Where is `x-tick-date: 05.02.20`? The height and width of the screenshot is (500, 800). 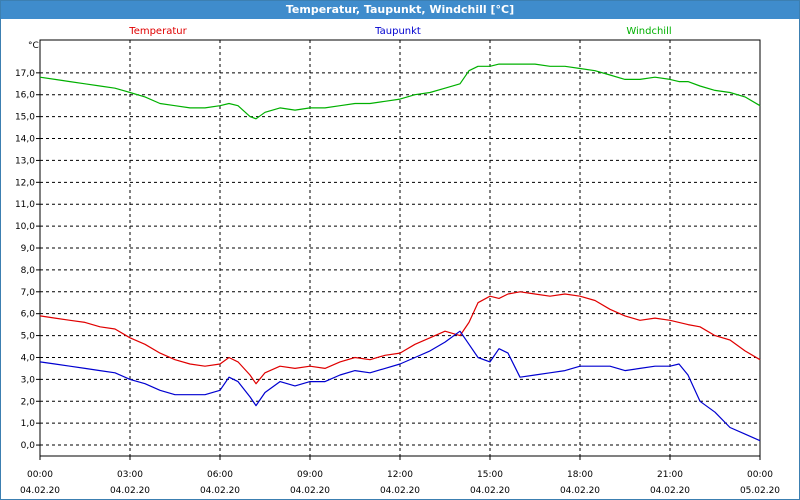
x-tick-date: 05.02.20 is located at coordinates (760, 491).